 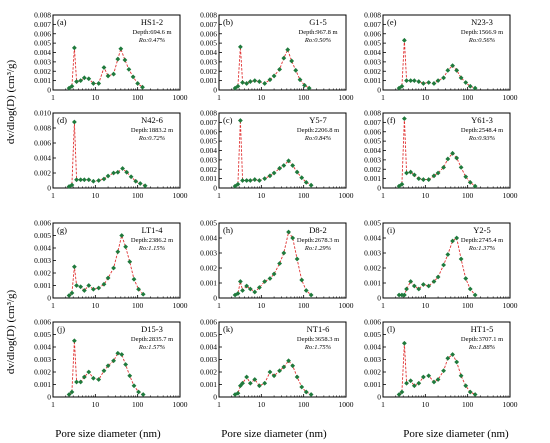 What do you see at coordinates (317, 120) in the screenshot?
I see `sample-name: Y5-7` at bounding box center [317, 120].